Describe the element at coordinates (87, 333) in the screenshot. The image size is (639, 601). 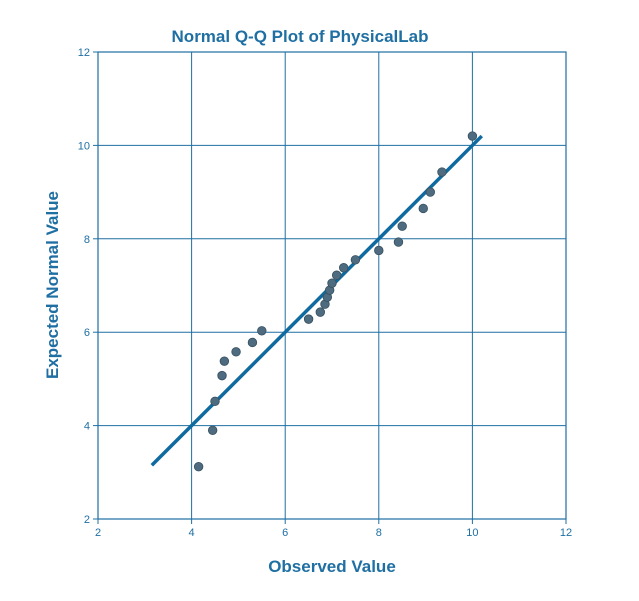
I see `y-tick-label: 6` at that location.